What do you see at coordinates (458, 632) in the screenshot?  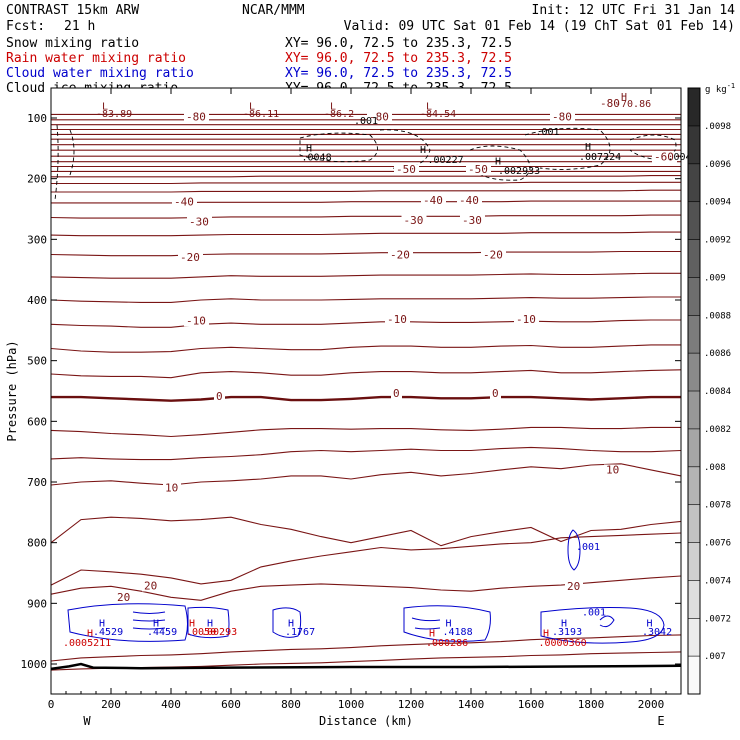 I see `cloud-water-label: .4188` at bounding box center [458, 632].